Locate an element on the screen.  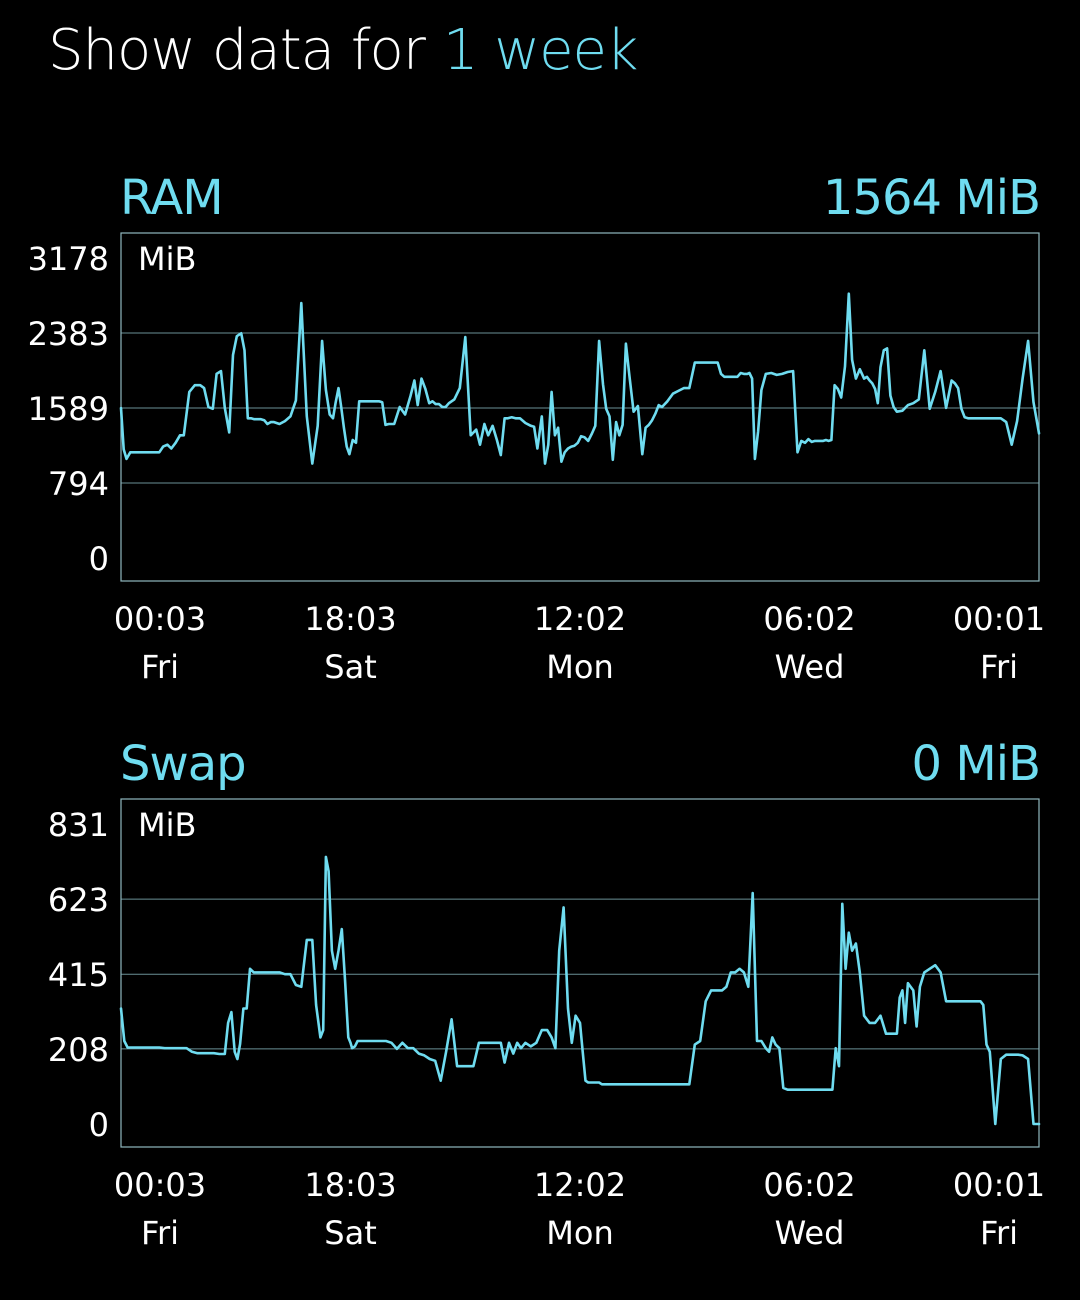
swap-y-tick-label: 623 is located at coordinates (78, 900).